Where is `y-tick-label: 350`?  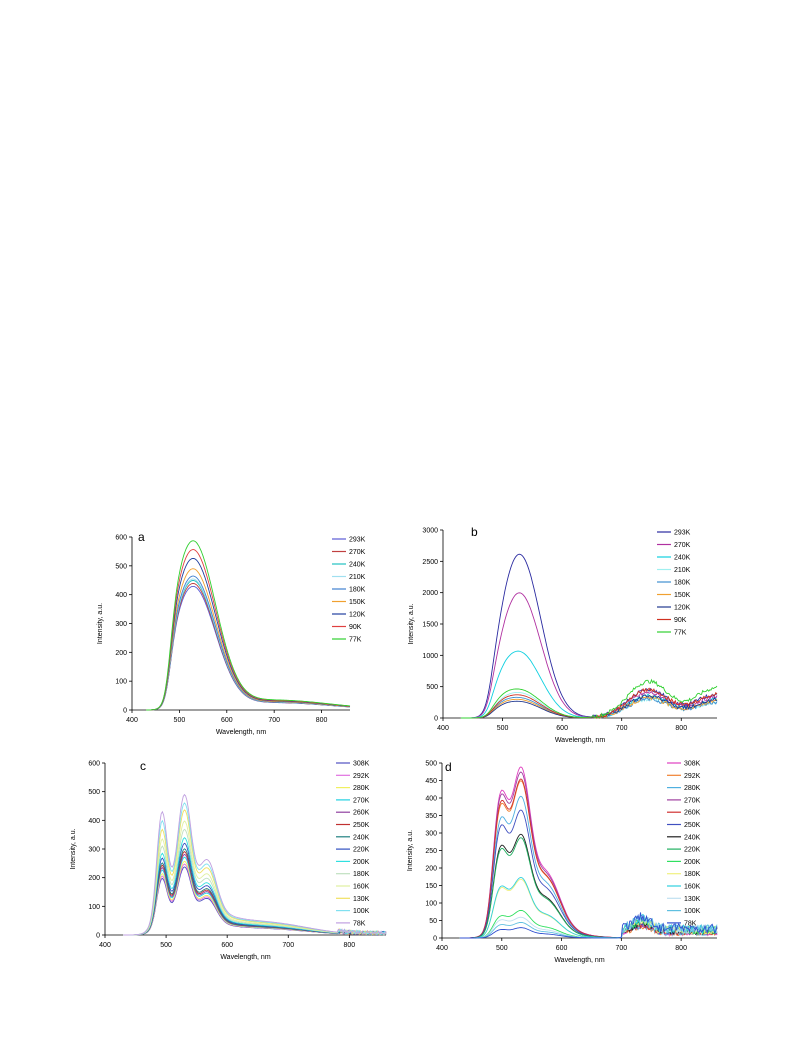 y-tick-label: 350 is located at coordinates (431, 816).